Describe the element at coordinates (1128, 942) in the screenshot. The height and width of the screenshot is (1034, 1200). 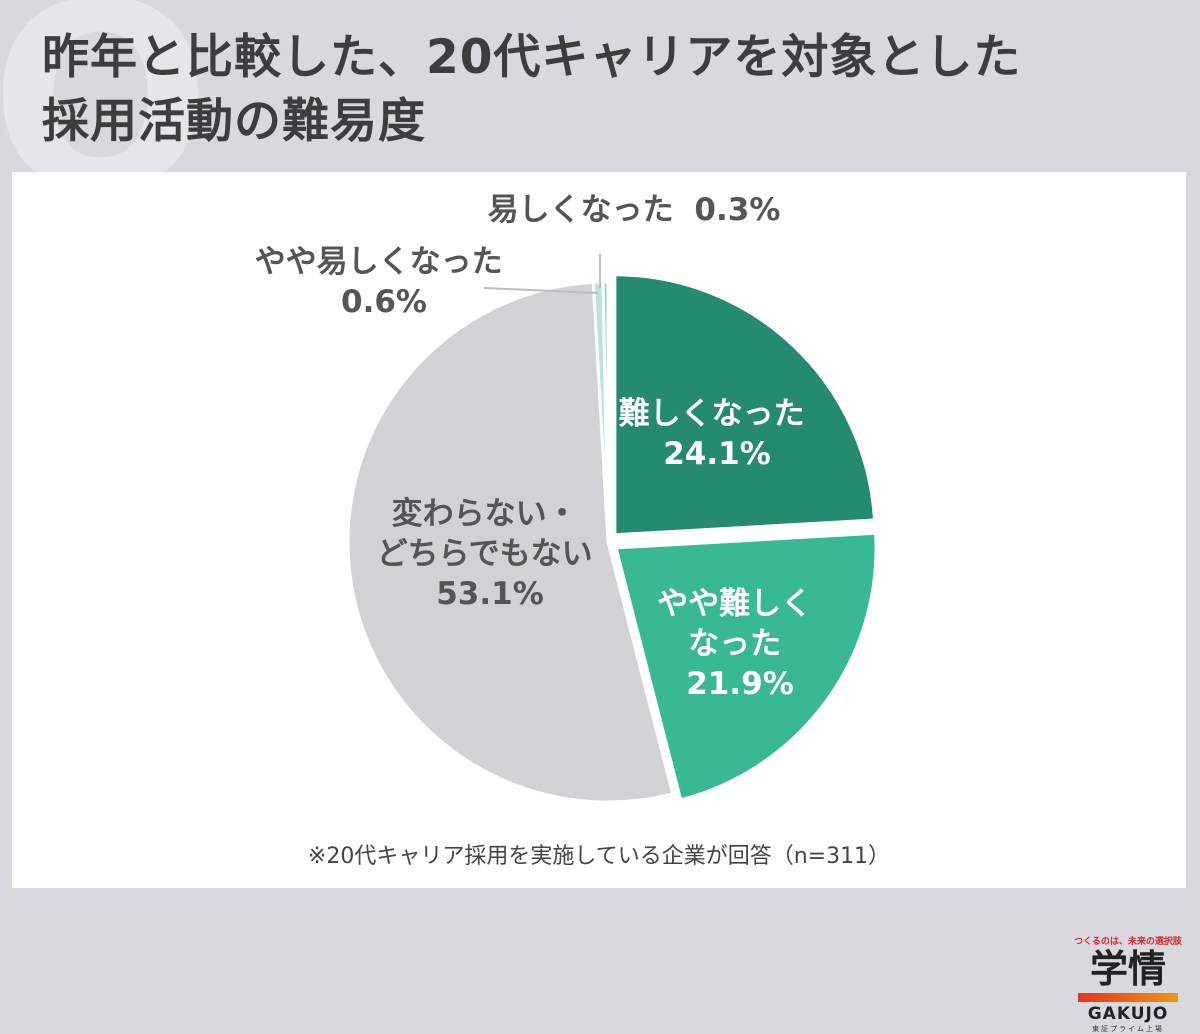
I see `logo-tagline: つくるのは、未来の選択肢` at that location.